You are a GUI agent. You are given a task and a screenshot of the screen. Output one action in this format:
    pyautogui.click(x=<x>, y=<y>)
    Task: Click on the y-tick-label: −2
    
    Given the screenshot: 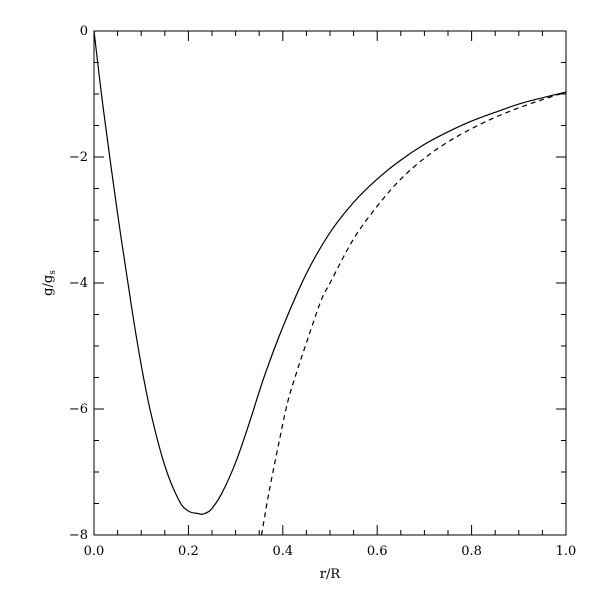 What is the action you would take?
    pyautogui.click(x=78, y=157)
    